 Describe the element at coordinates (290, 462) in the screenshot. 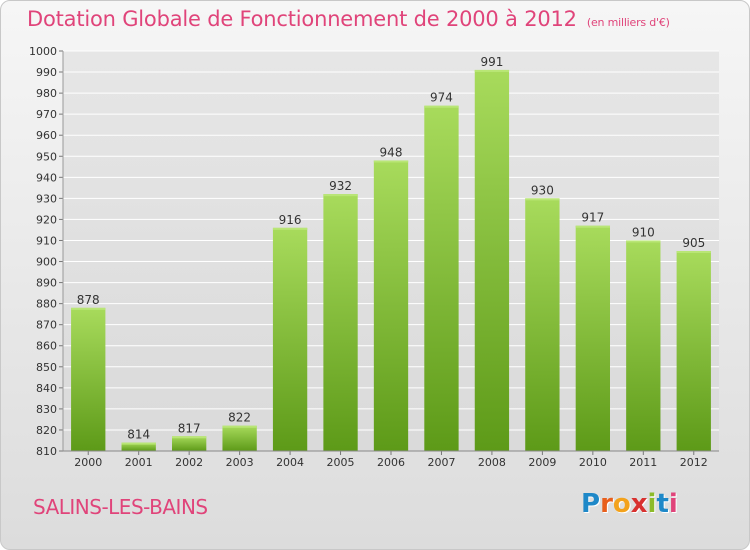

I see `x-tick-label: 2004` at that location.